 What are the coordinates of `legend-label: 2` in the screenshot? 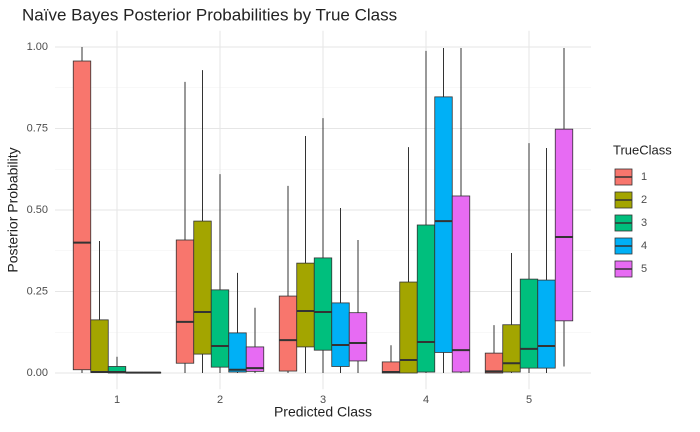 It's located at (644, 200).